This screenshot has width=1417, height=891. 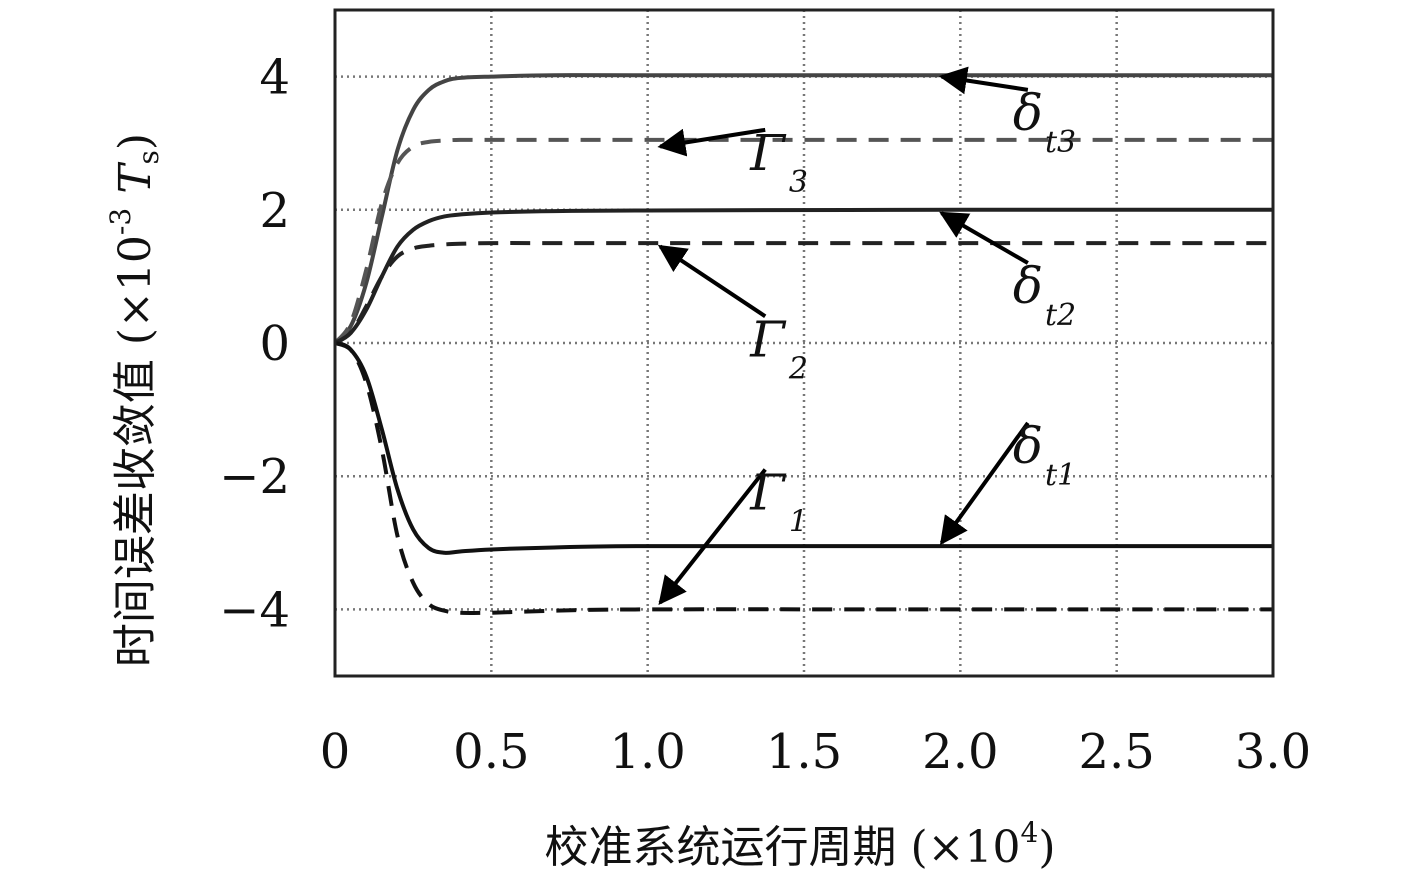 I want to click on y-tick-label: 4, so click(x=274, y=78).